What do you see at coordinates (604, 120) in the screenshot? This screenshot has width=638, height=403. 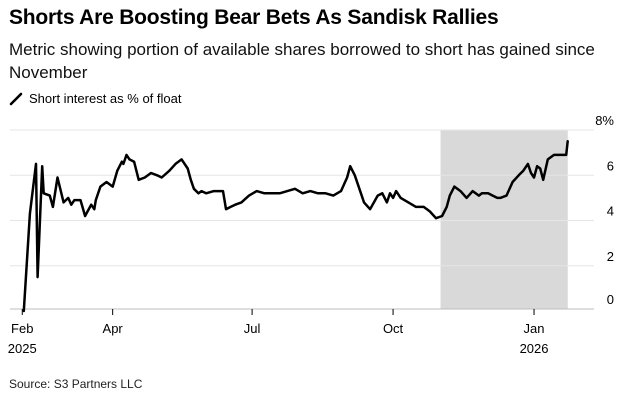 I see `y-tick-label: 8%` at bounding box center [604, 120].